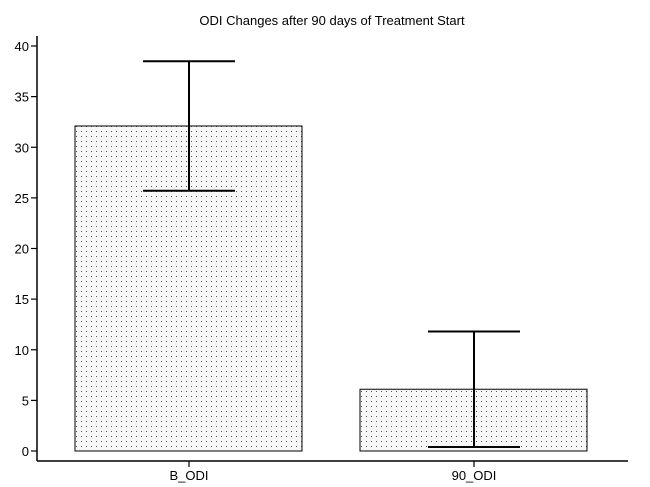 Image resolution: width=650 pixels, height=487 pixels. I want to click on y-tick-label: 35, so click(22, 97).